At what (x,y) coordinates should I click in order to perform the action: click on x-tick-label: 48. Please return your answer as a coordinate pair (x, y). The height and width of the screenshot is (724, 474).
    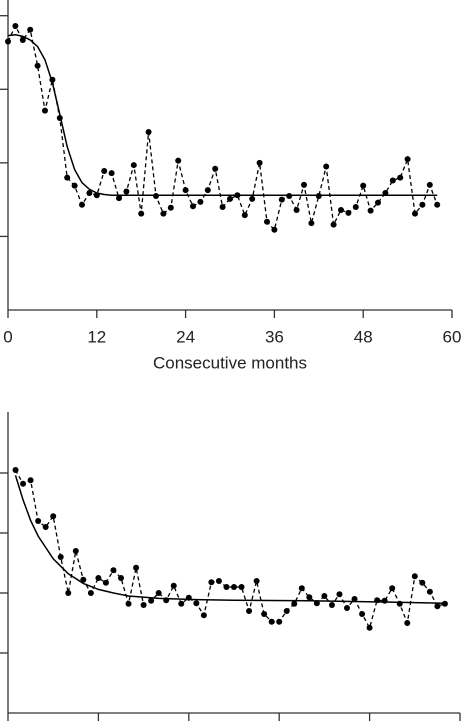
    Looking at the image, I should click on (363, 336).